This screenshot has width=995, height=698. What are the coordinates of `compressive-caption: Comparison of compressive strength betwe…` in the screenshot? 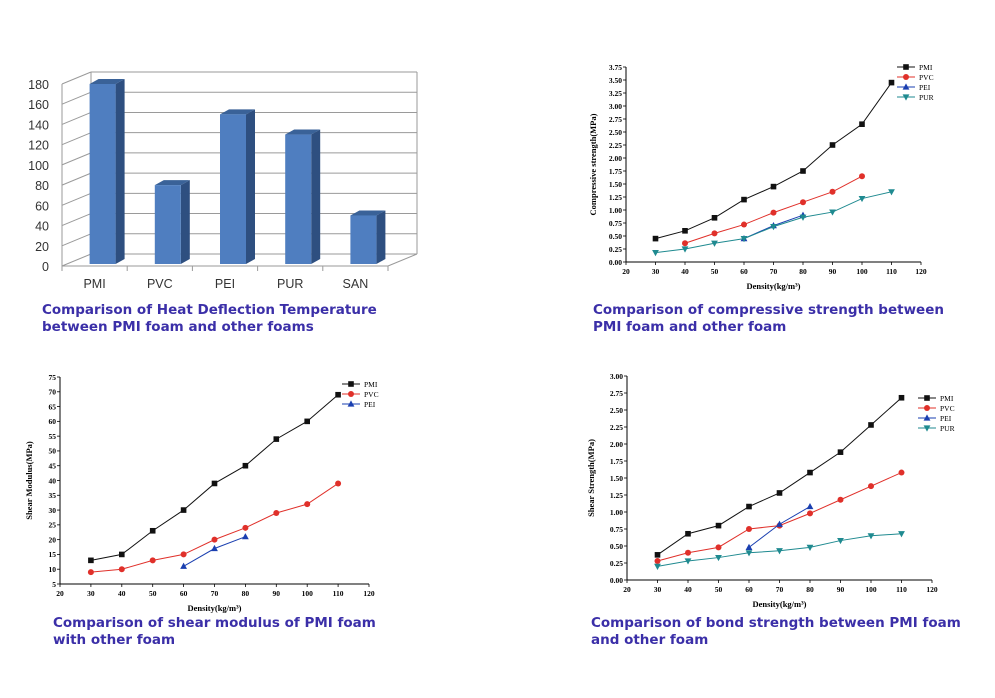 It's located at (768, 319).